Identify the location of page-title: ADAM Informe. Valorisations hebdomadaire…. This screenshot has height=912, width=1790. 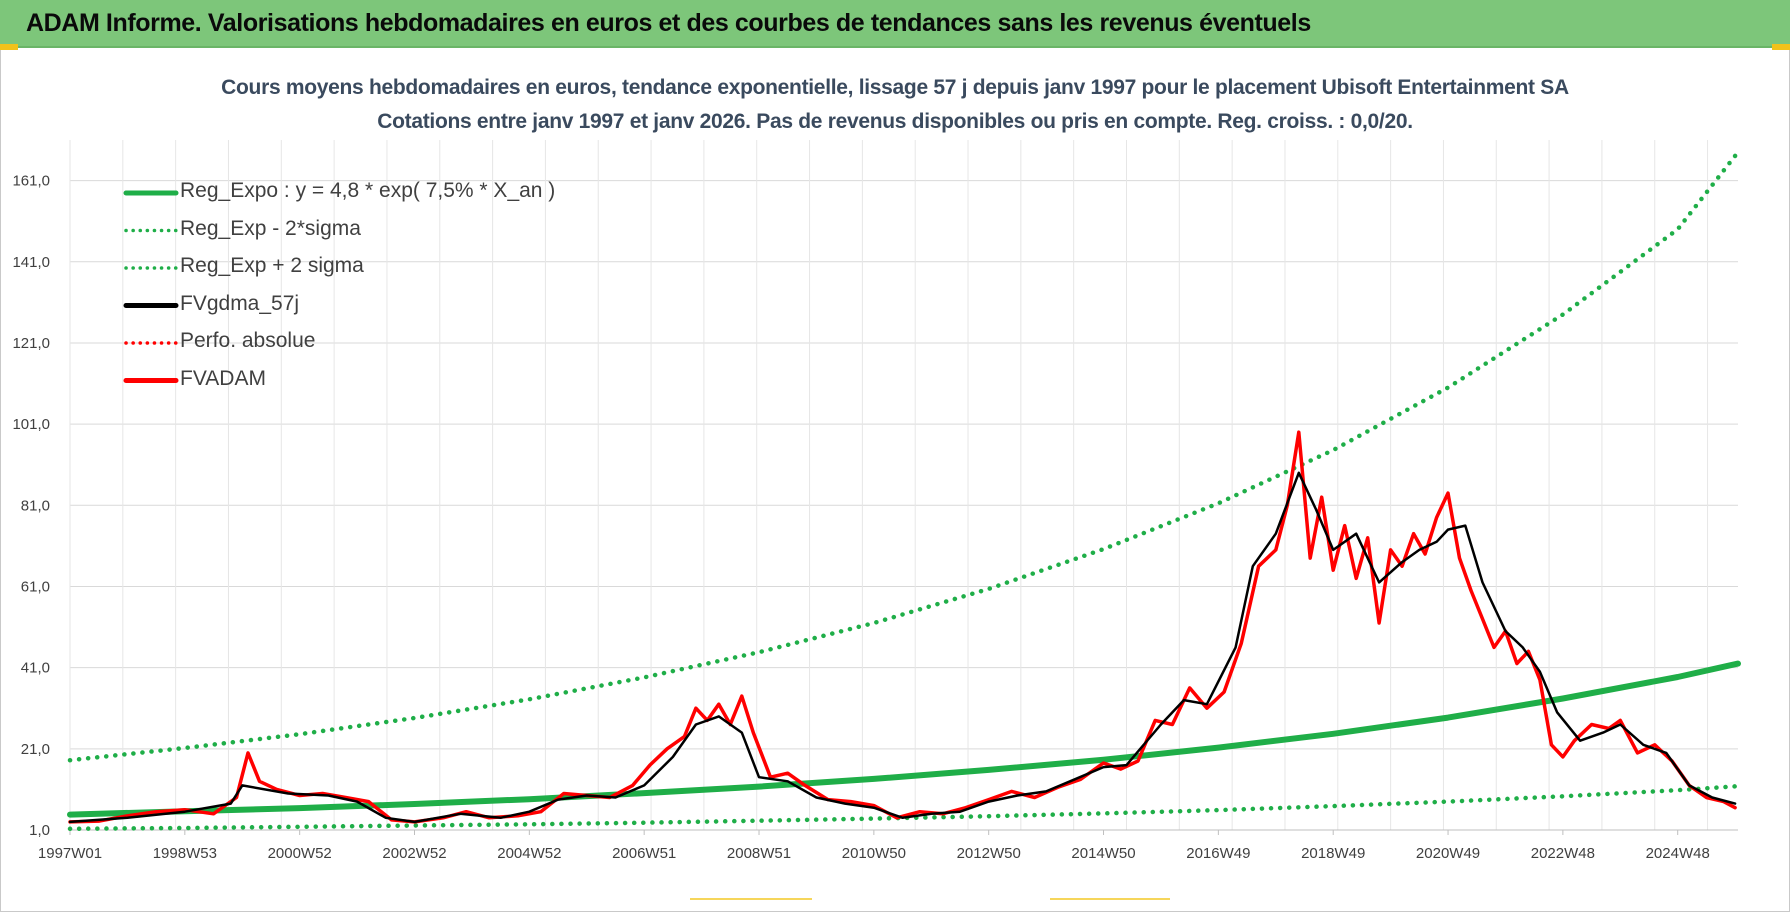
(668, 23).